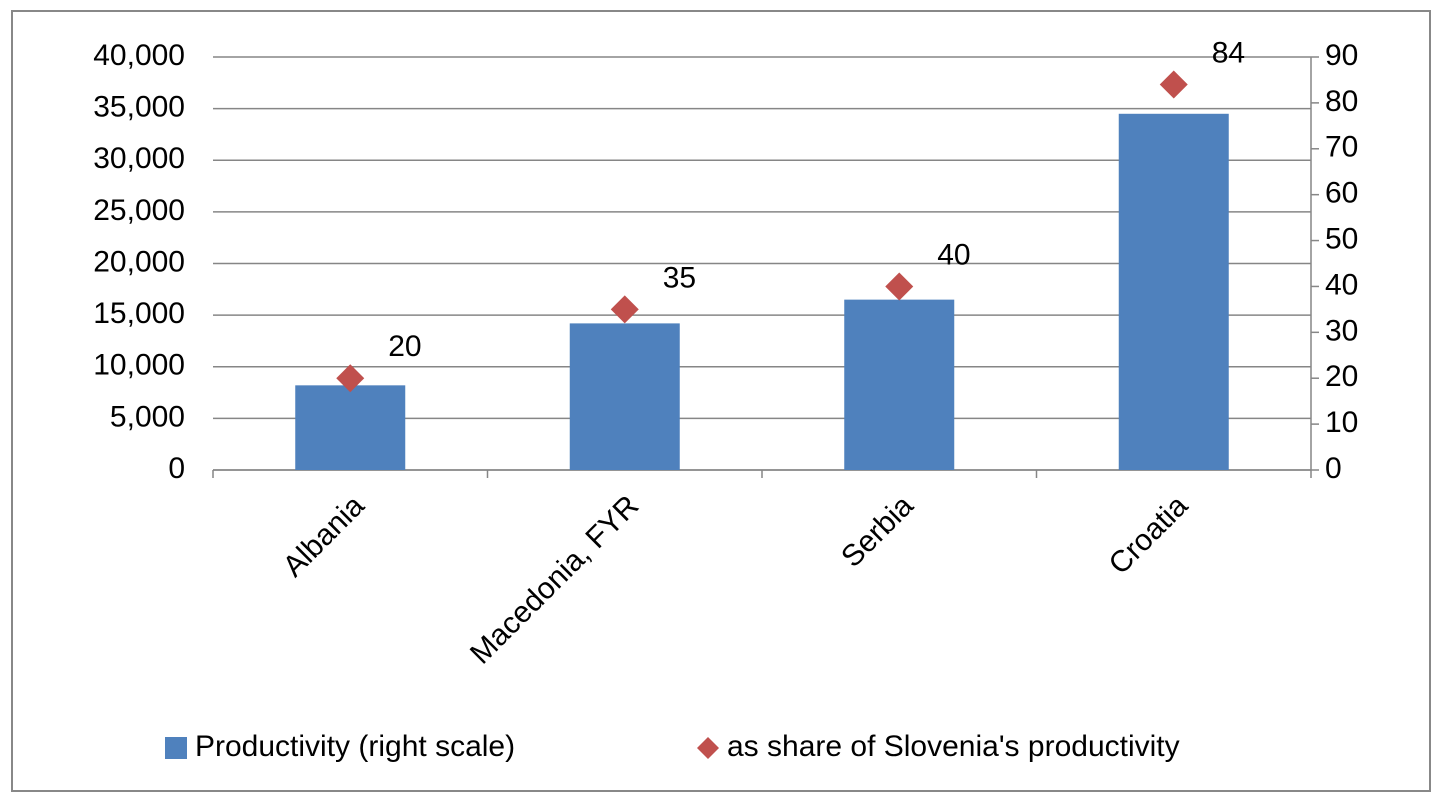  What do you see at coordinates (953, 254) in the screenshot?
I see `data-label: 40` at bounding box center [953, 254].